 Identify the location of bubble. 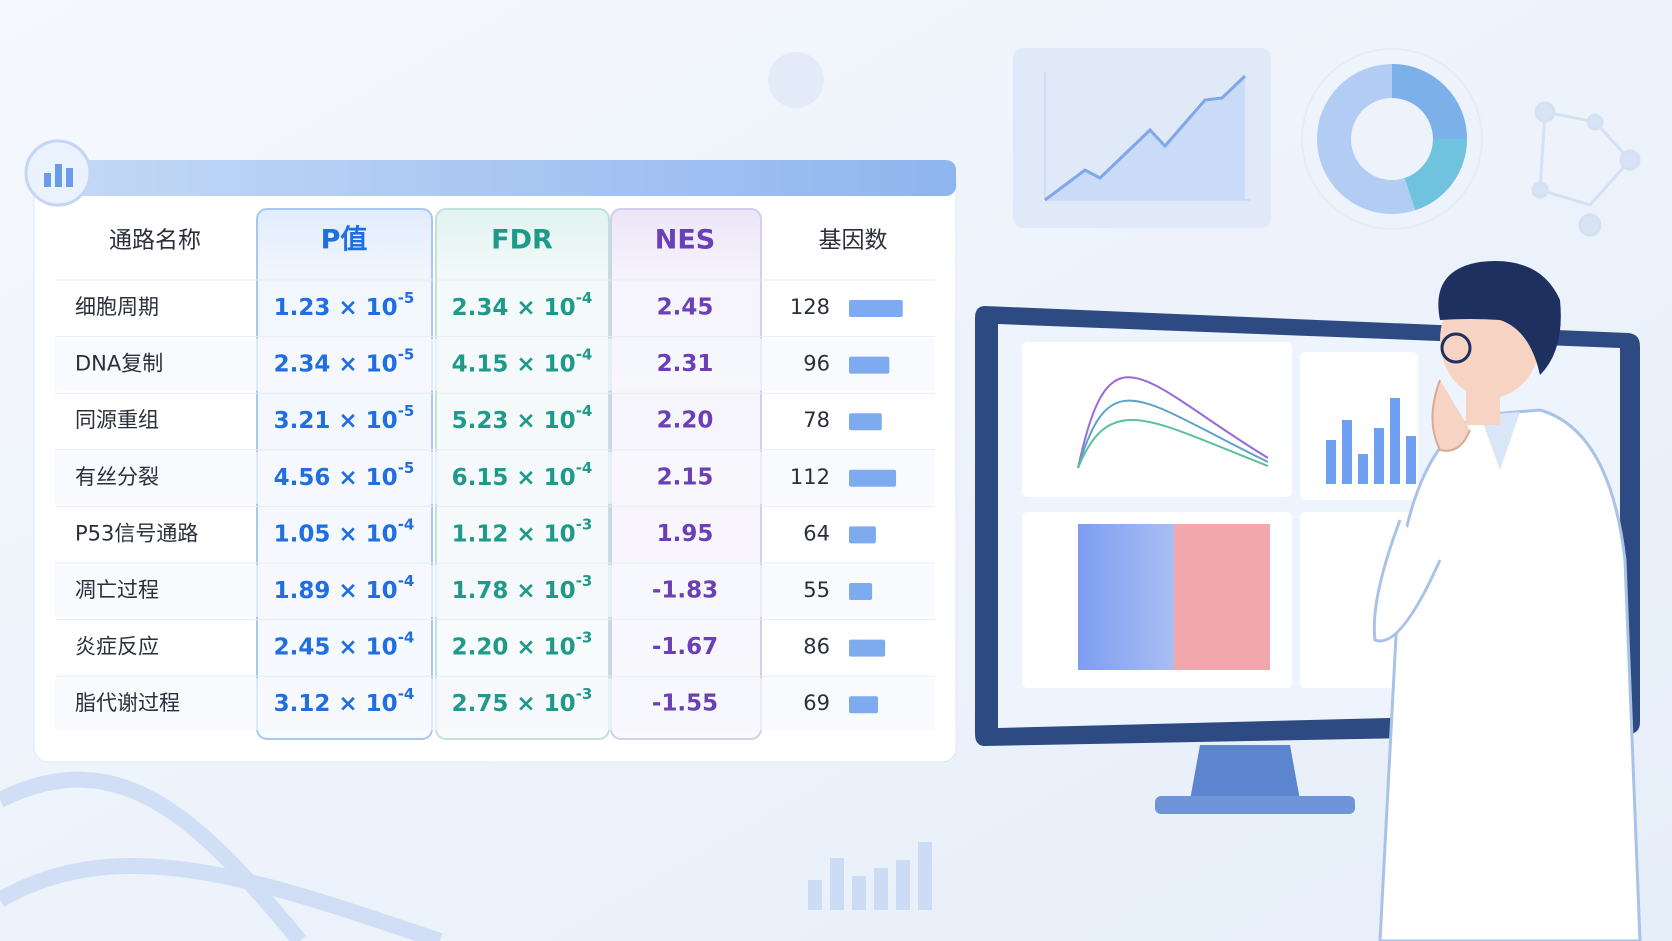
(796, 80).